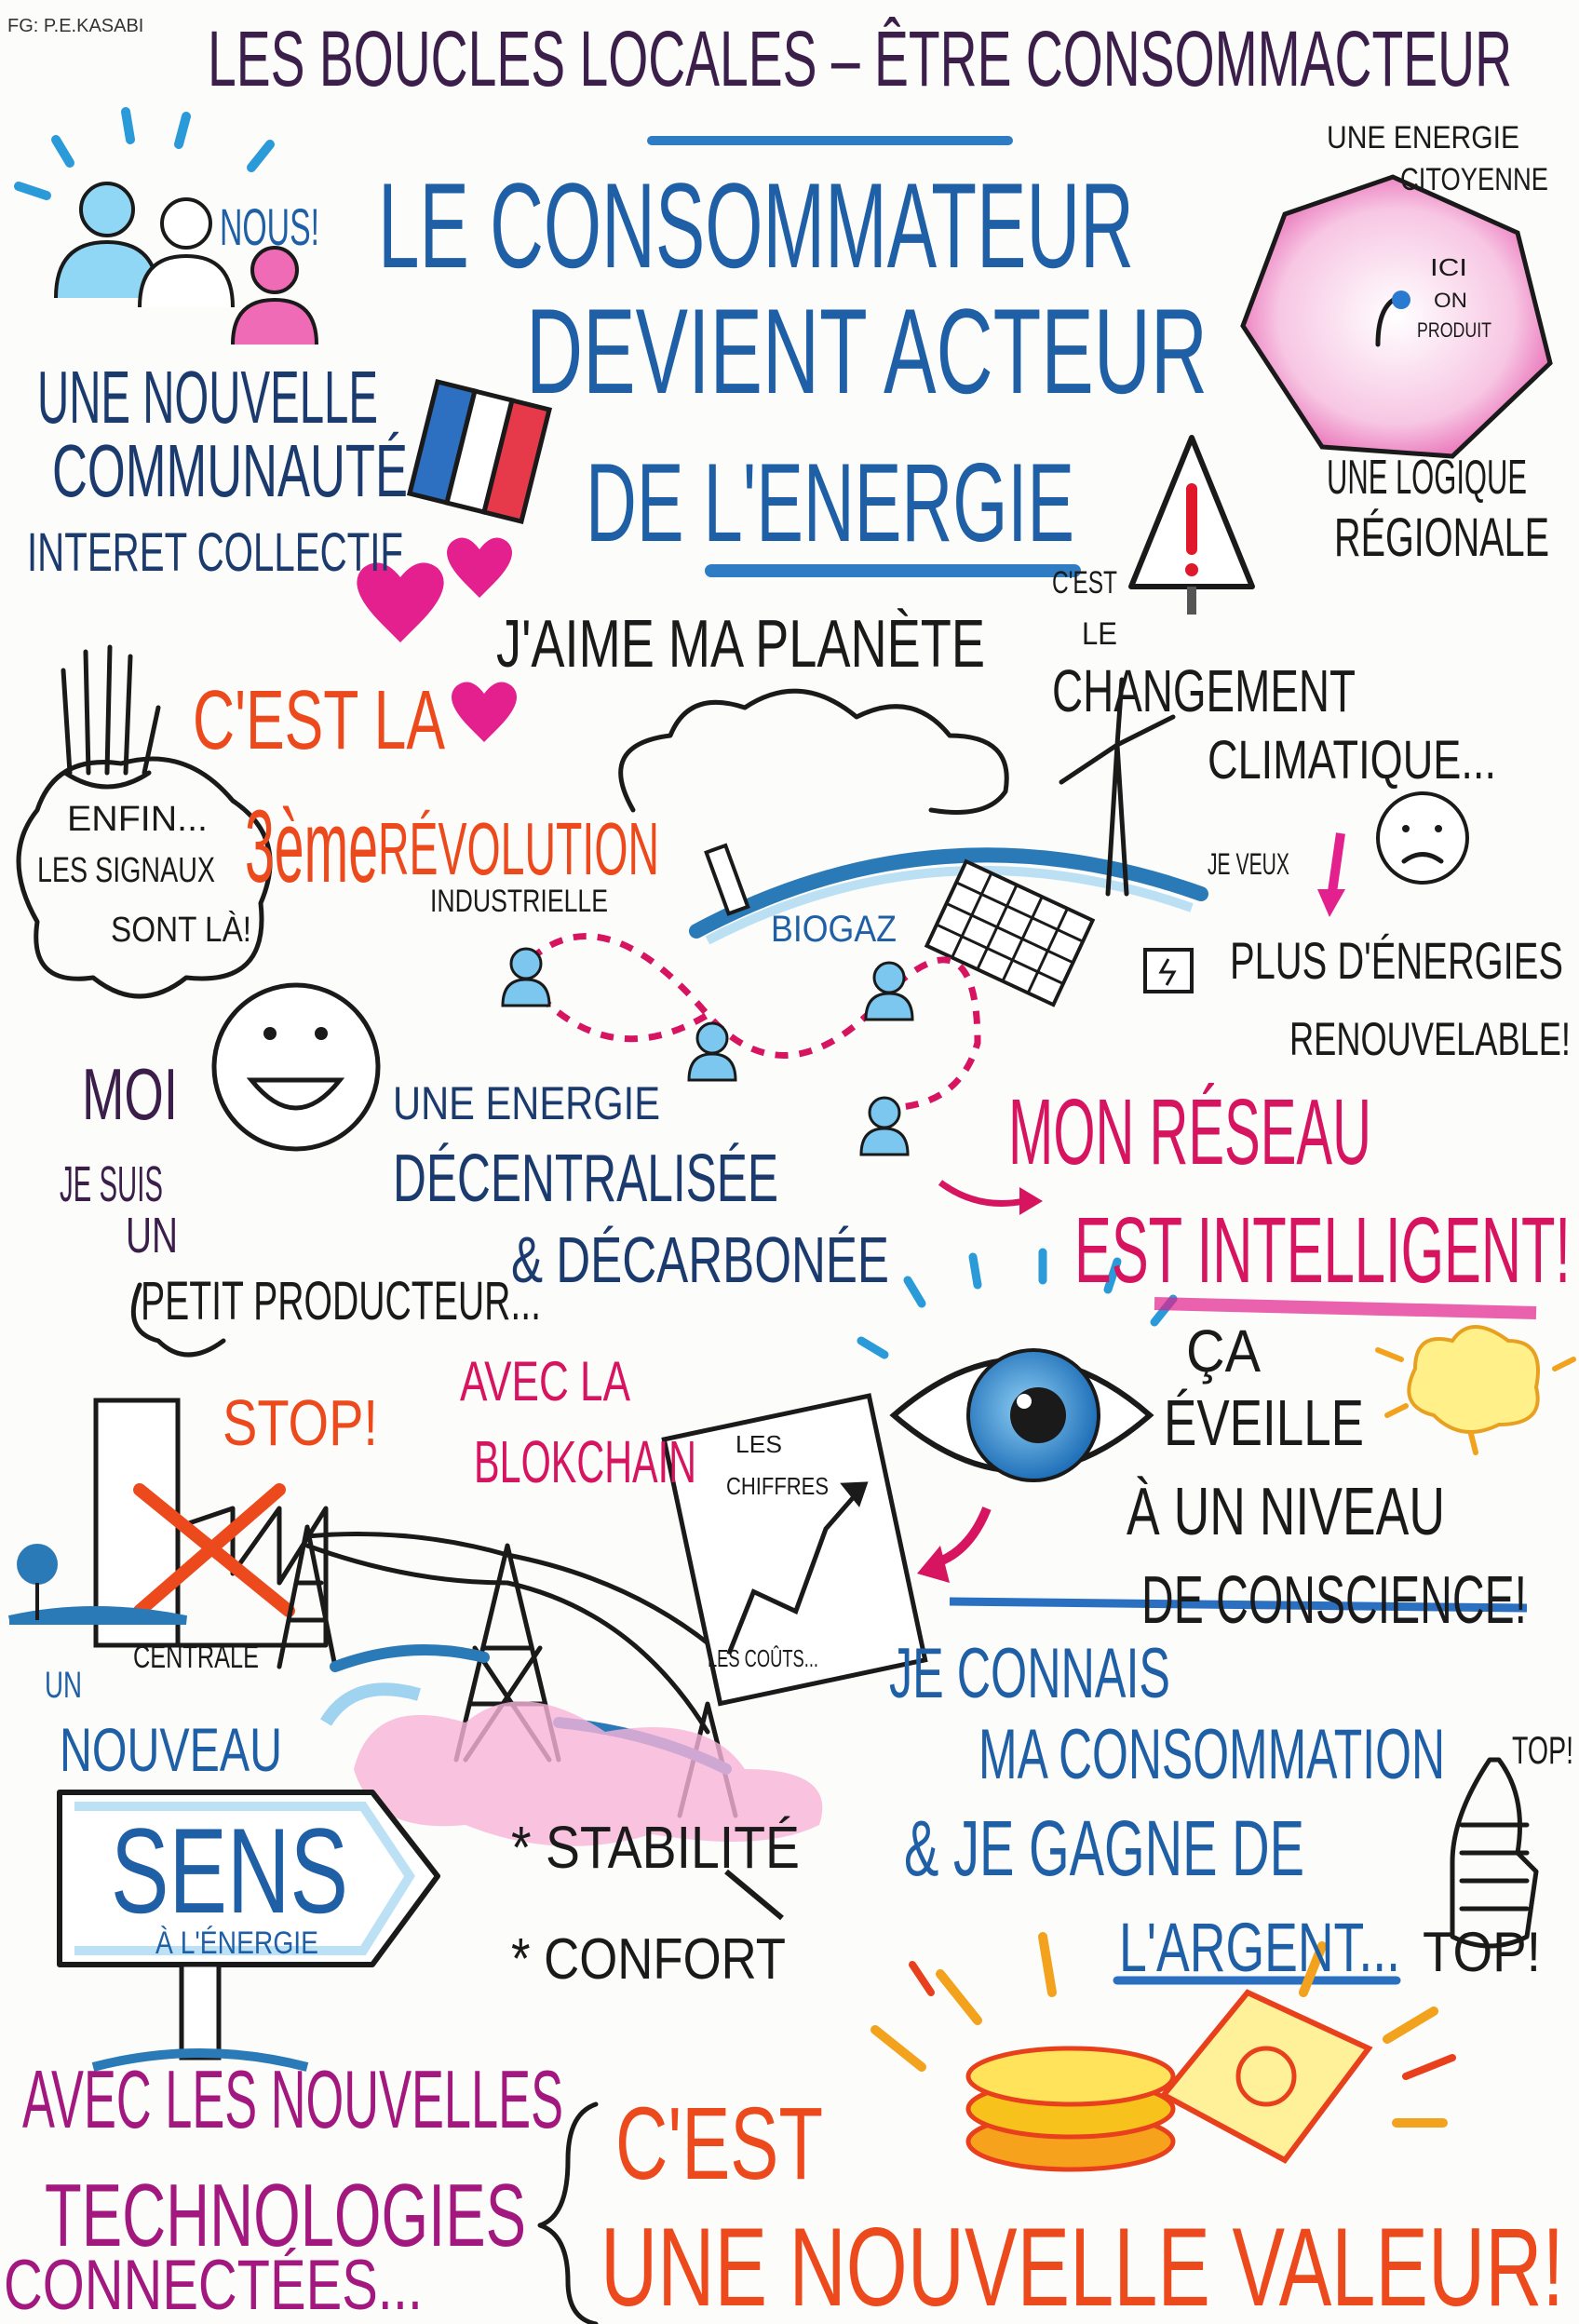 This screenshot has width=1579, height=2324. What do you see at coordinates (292, 2099) in the screenshot?
I see `sketch-label: AVEC LES NOUVELLES` at bounding box center [292, 2099].